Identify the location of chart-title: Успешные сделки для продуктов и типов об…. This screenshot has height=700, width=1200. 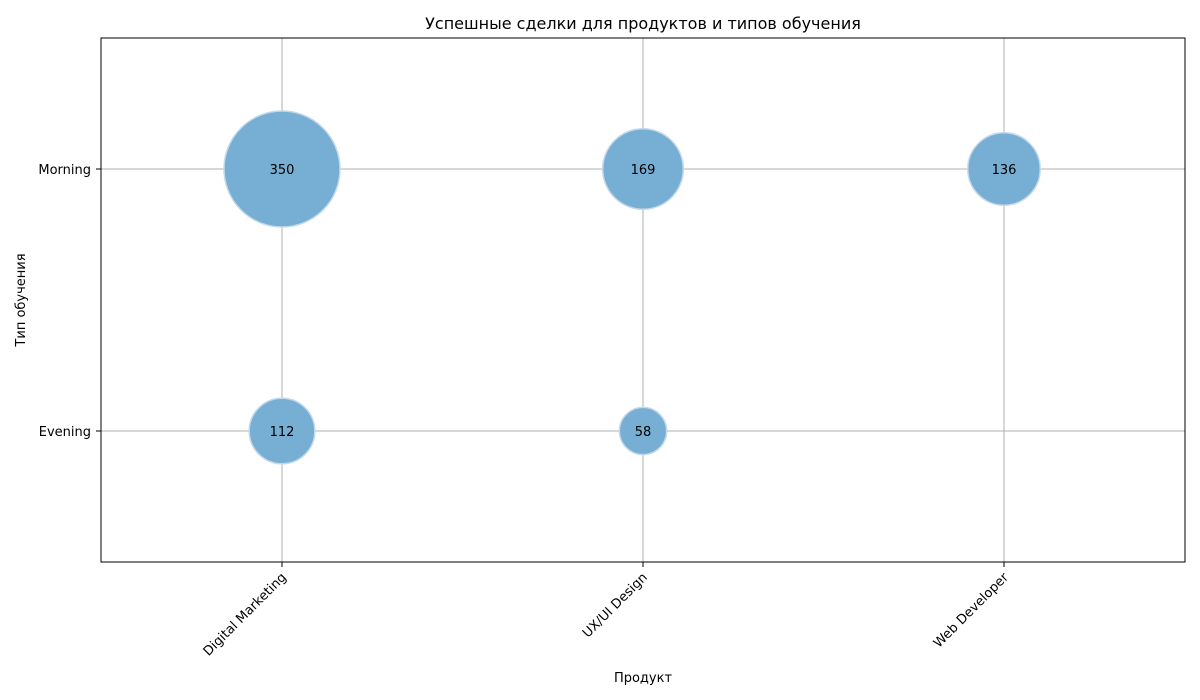
(643, 23).